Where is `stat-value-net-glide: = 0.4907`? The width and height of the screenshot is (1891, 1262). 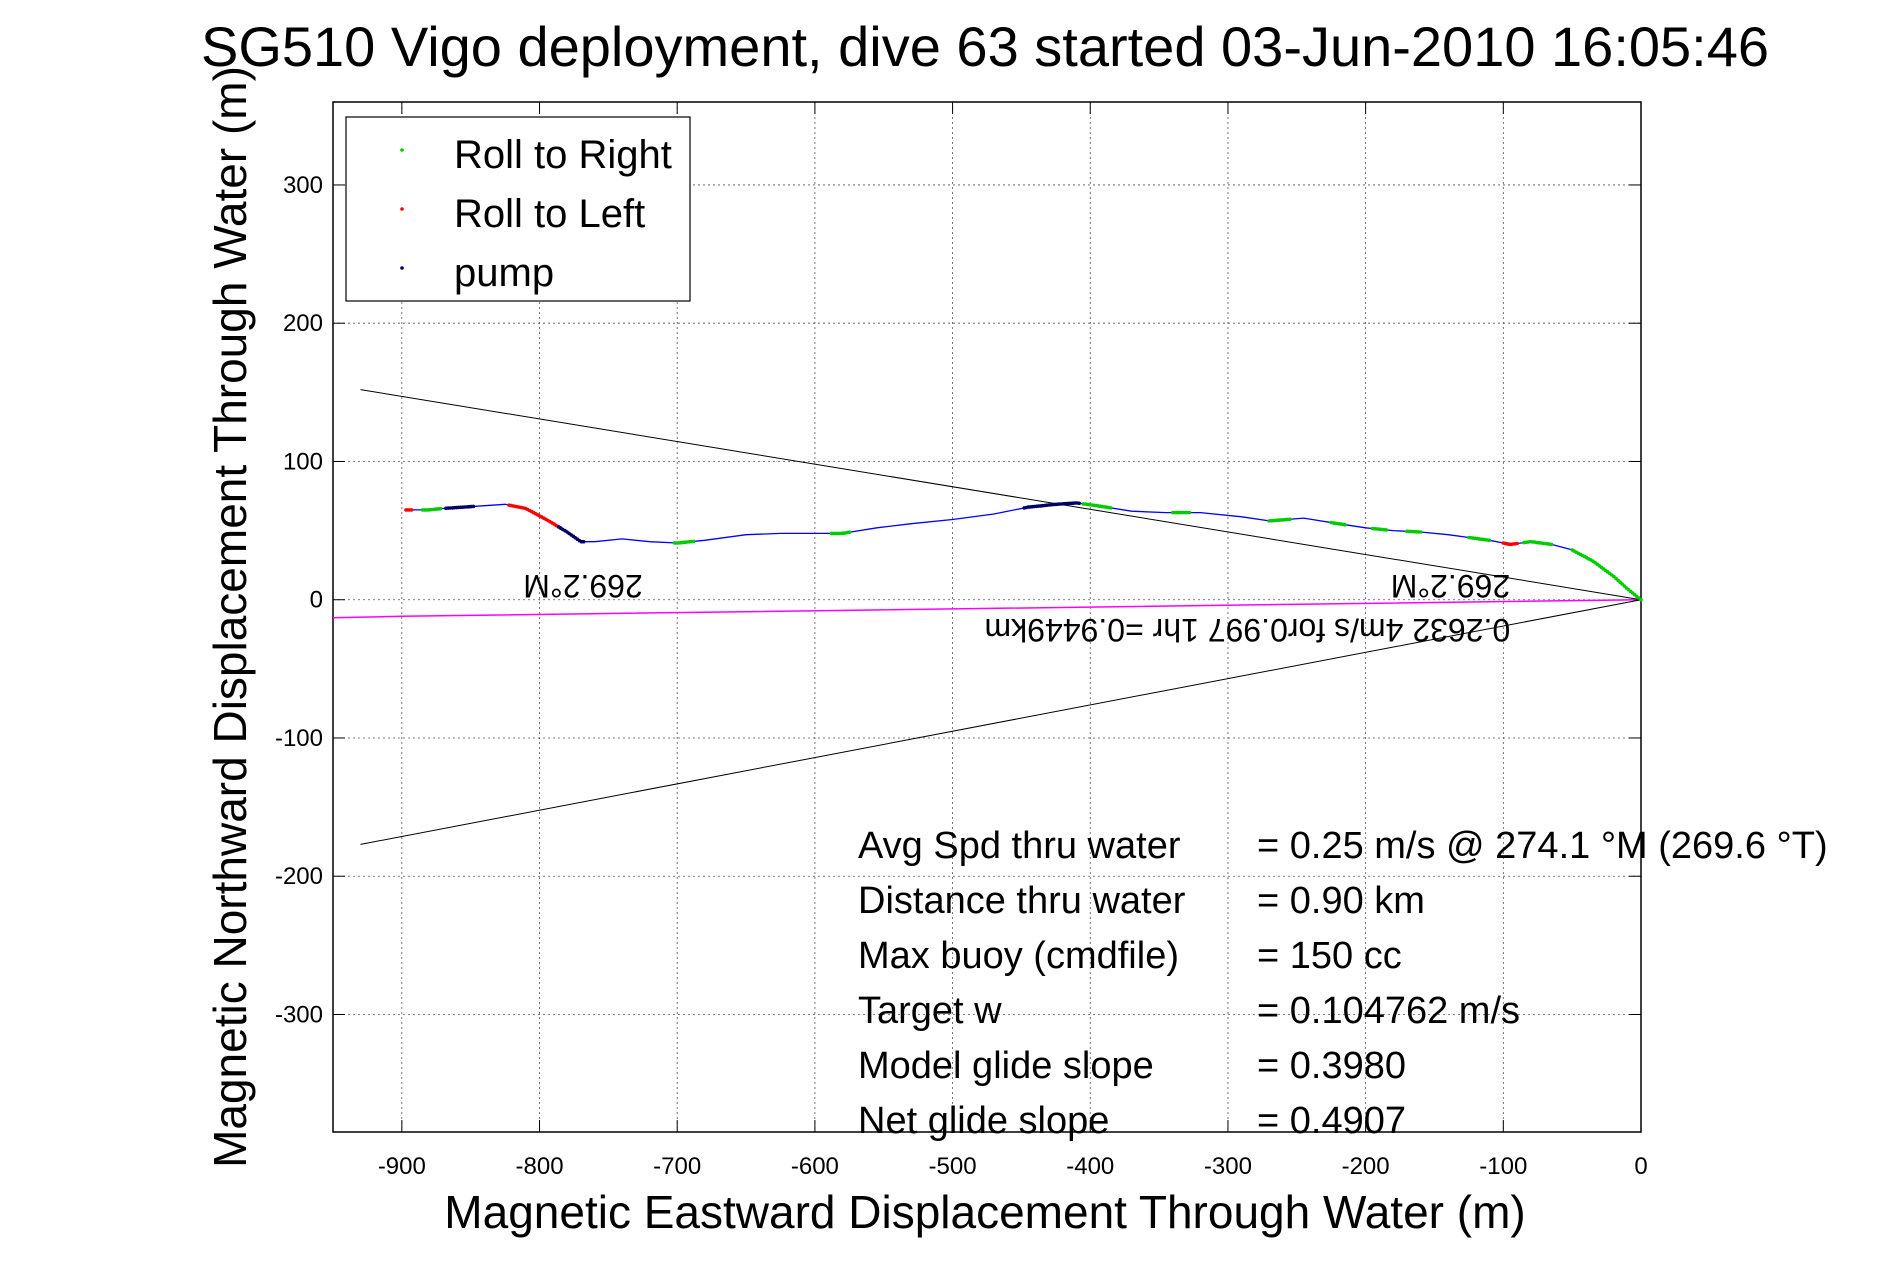 stat-value-net-glide: = 0.4907 is located at coordinates (1331, 1121).